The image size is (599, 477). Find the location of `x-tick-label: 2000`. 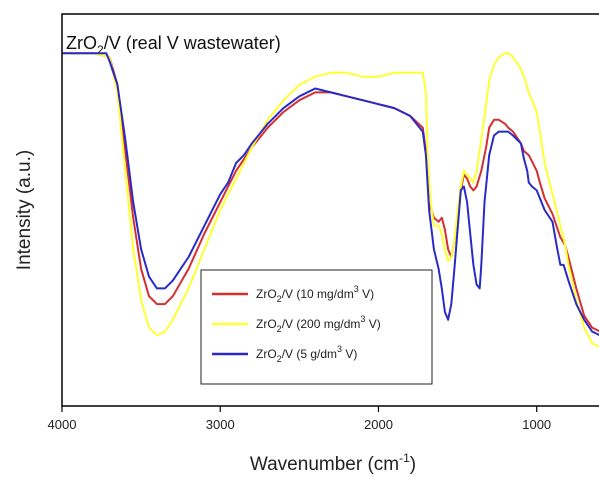

x-tick-label: 2000 is located at coordinates (378, 424).